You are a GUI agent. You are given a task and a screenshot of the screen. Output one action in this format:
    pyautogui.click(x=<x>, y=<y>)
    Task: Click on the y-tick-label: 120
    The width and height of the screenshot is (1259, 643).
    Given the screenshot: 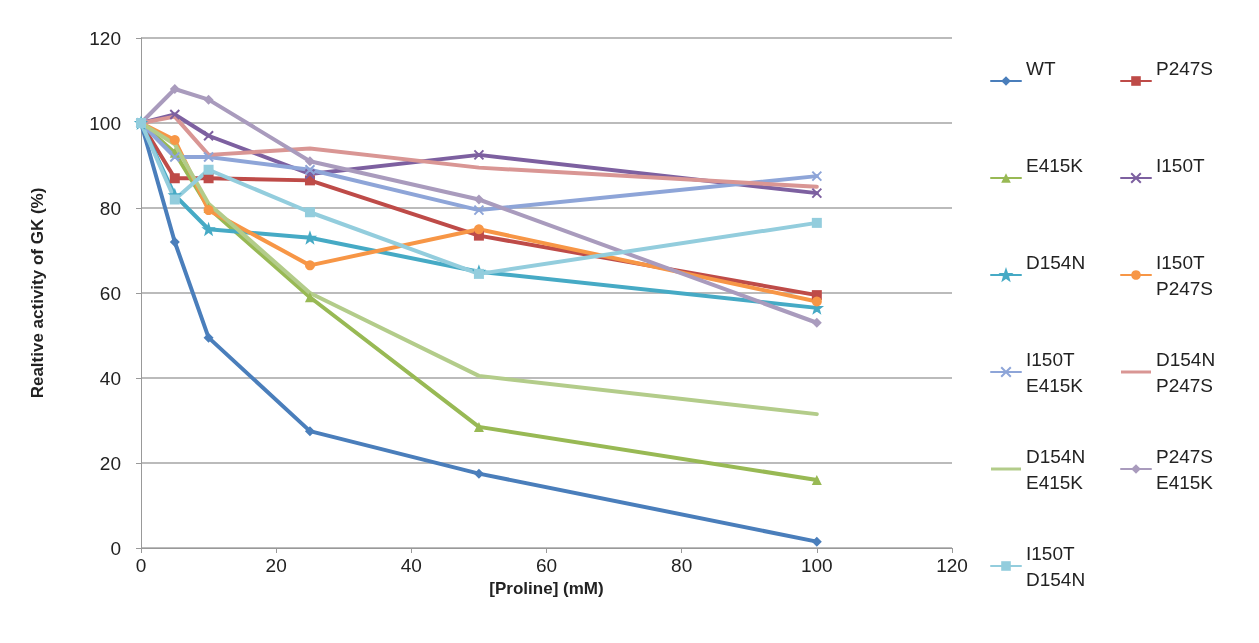 What is the action you would take?
    pyautogui.click(x=105, y=38)
    